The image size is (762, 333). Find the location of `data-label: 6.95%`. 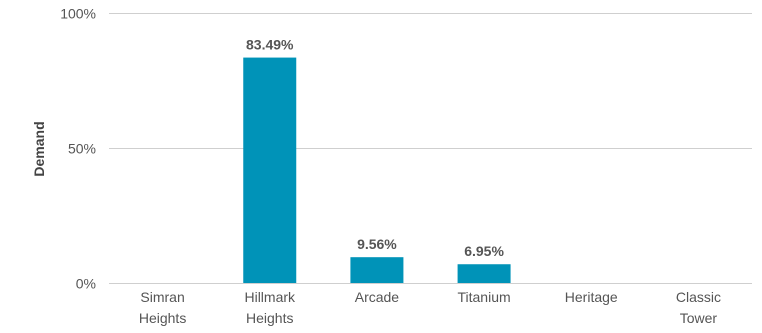

data-label: 6.95% is located at coordinates (484, 251).